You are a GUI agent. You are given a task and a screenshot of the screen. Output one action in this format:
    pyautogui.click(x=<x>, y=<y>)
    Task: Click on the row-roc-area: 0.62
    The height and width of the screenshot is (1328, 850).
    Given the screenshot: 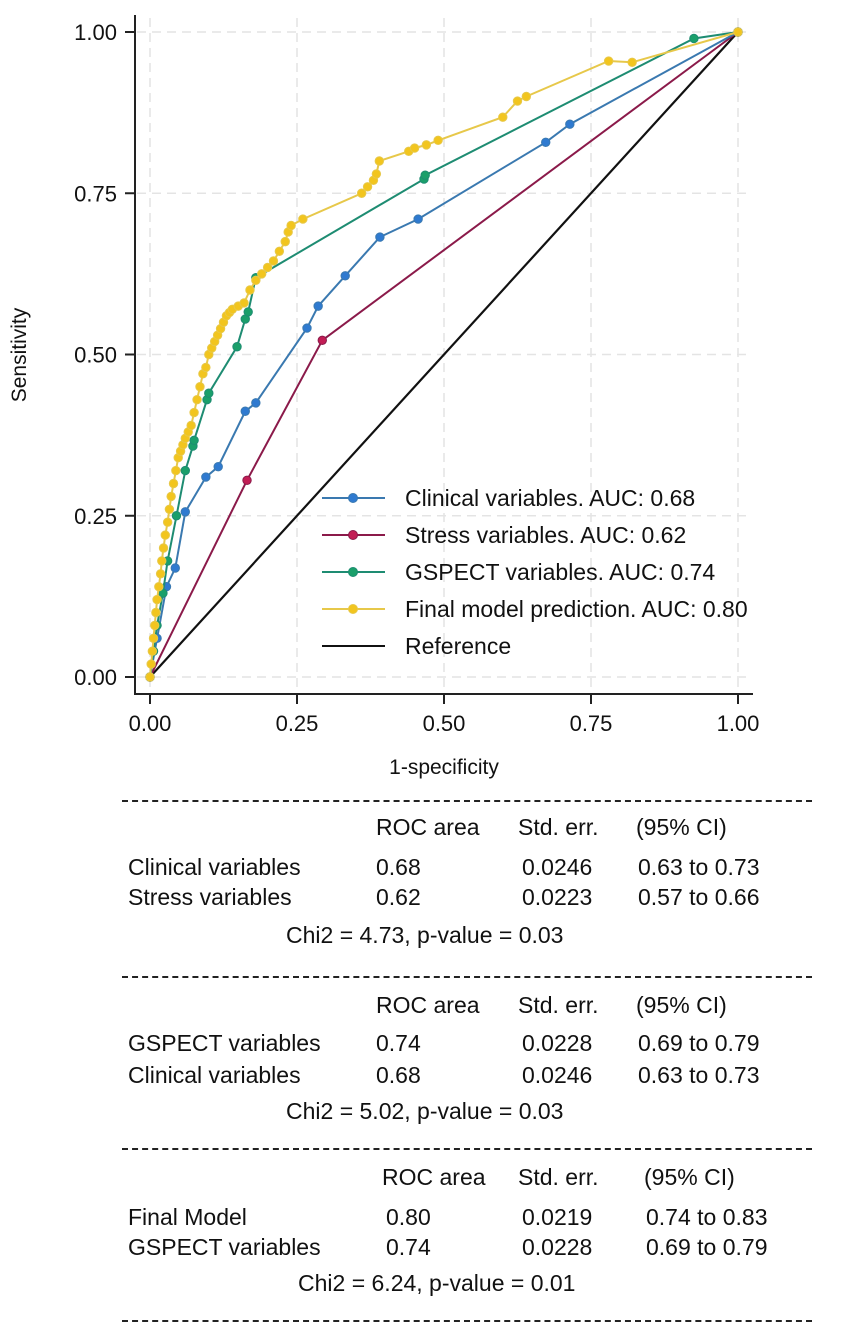 What is the action you would take?
    pyautogui.click(x=398, y=897)
    